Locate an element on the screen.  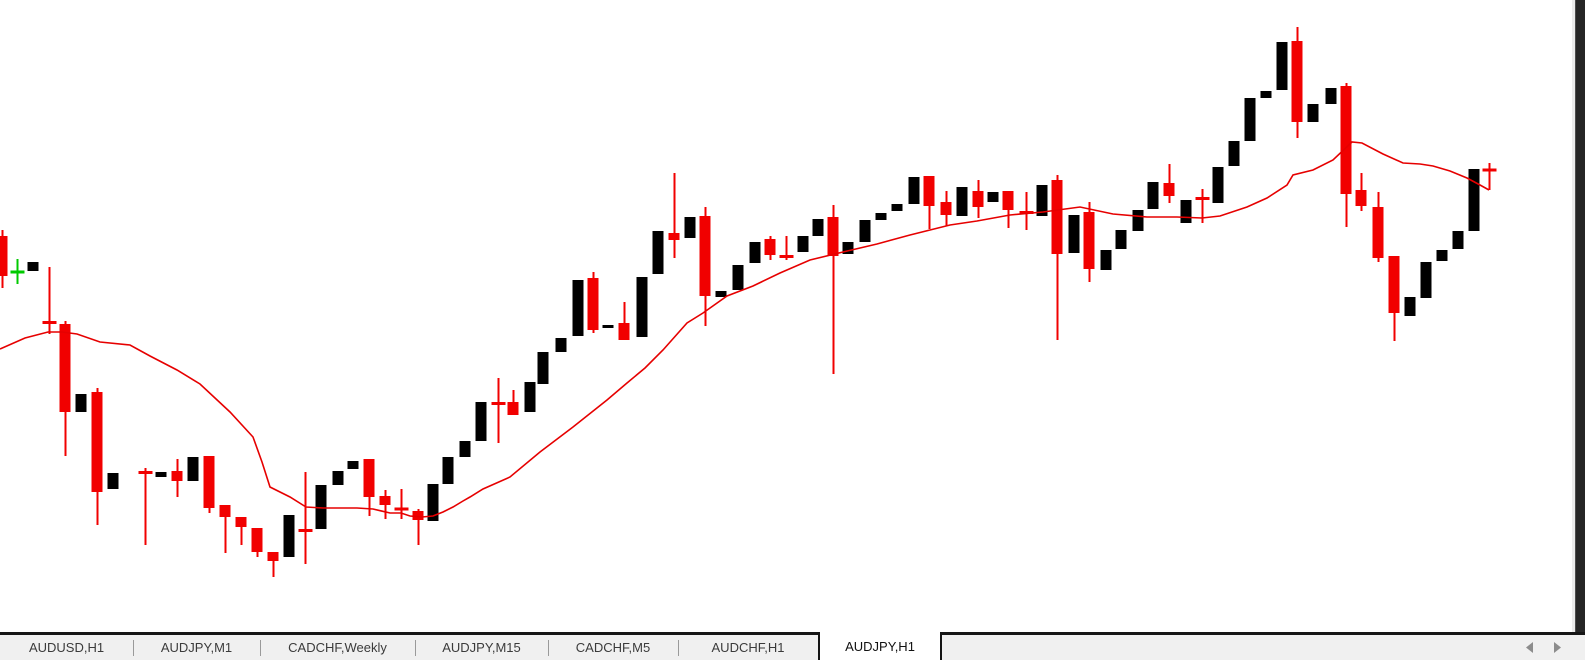
tab-audusd-h1: AUDUSD,H1 is located at coordinates (66, 647).